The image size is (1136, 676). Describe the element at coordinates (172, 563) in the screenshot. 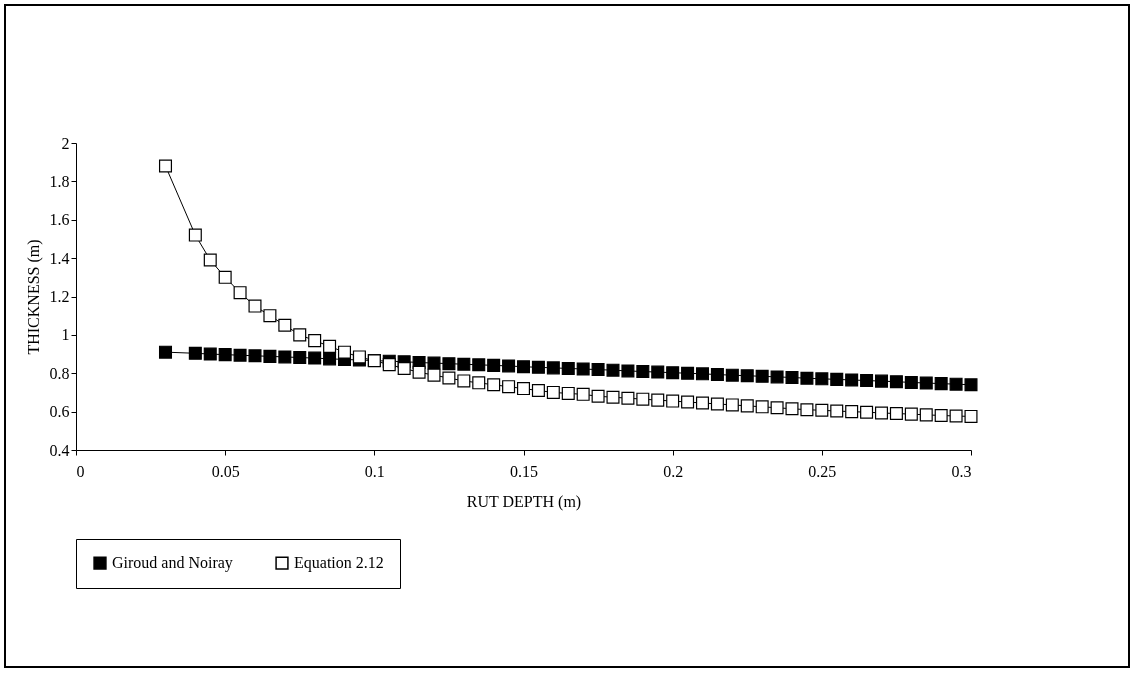

I see `legend-label: Giroud and Noiray` at that location.